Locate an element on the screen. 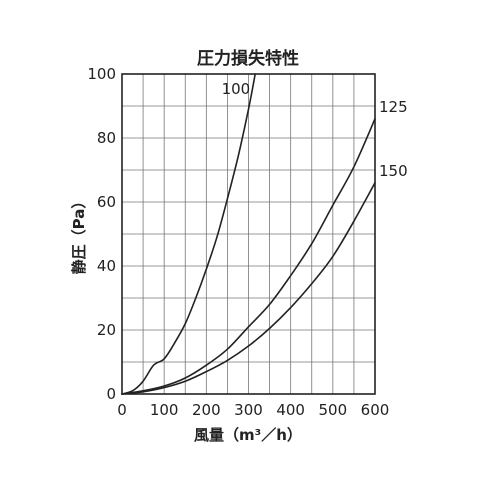 This screenshot has width=500, height=500. y-tick-labels: 0 20 40 60 80 100 is located at coordinates (101, 234).